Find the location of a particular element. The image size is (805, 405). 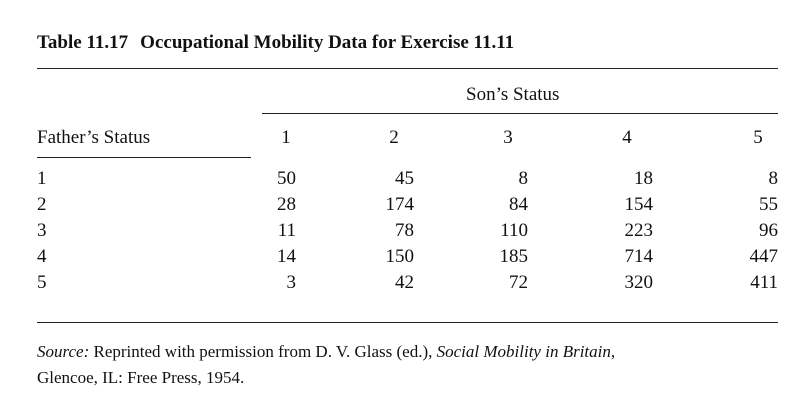

table-cell: 714 is located at coordinates (639, 256).